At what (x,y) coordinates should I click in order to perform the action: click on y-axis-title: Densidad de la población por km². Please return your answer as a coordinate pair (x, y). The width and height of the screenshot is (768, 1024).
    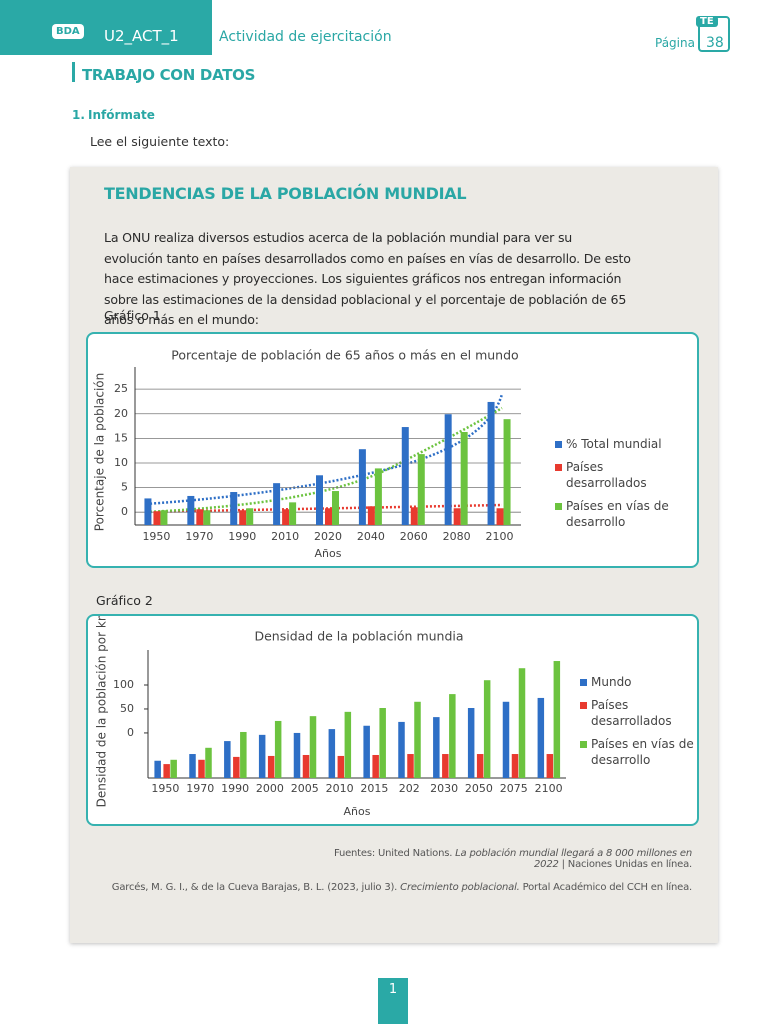
    Looking at the image, I should click on (102, 711).